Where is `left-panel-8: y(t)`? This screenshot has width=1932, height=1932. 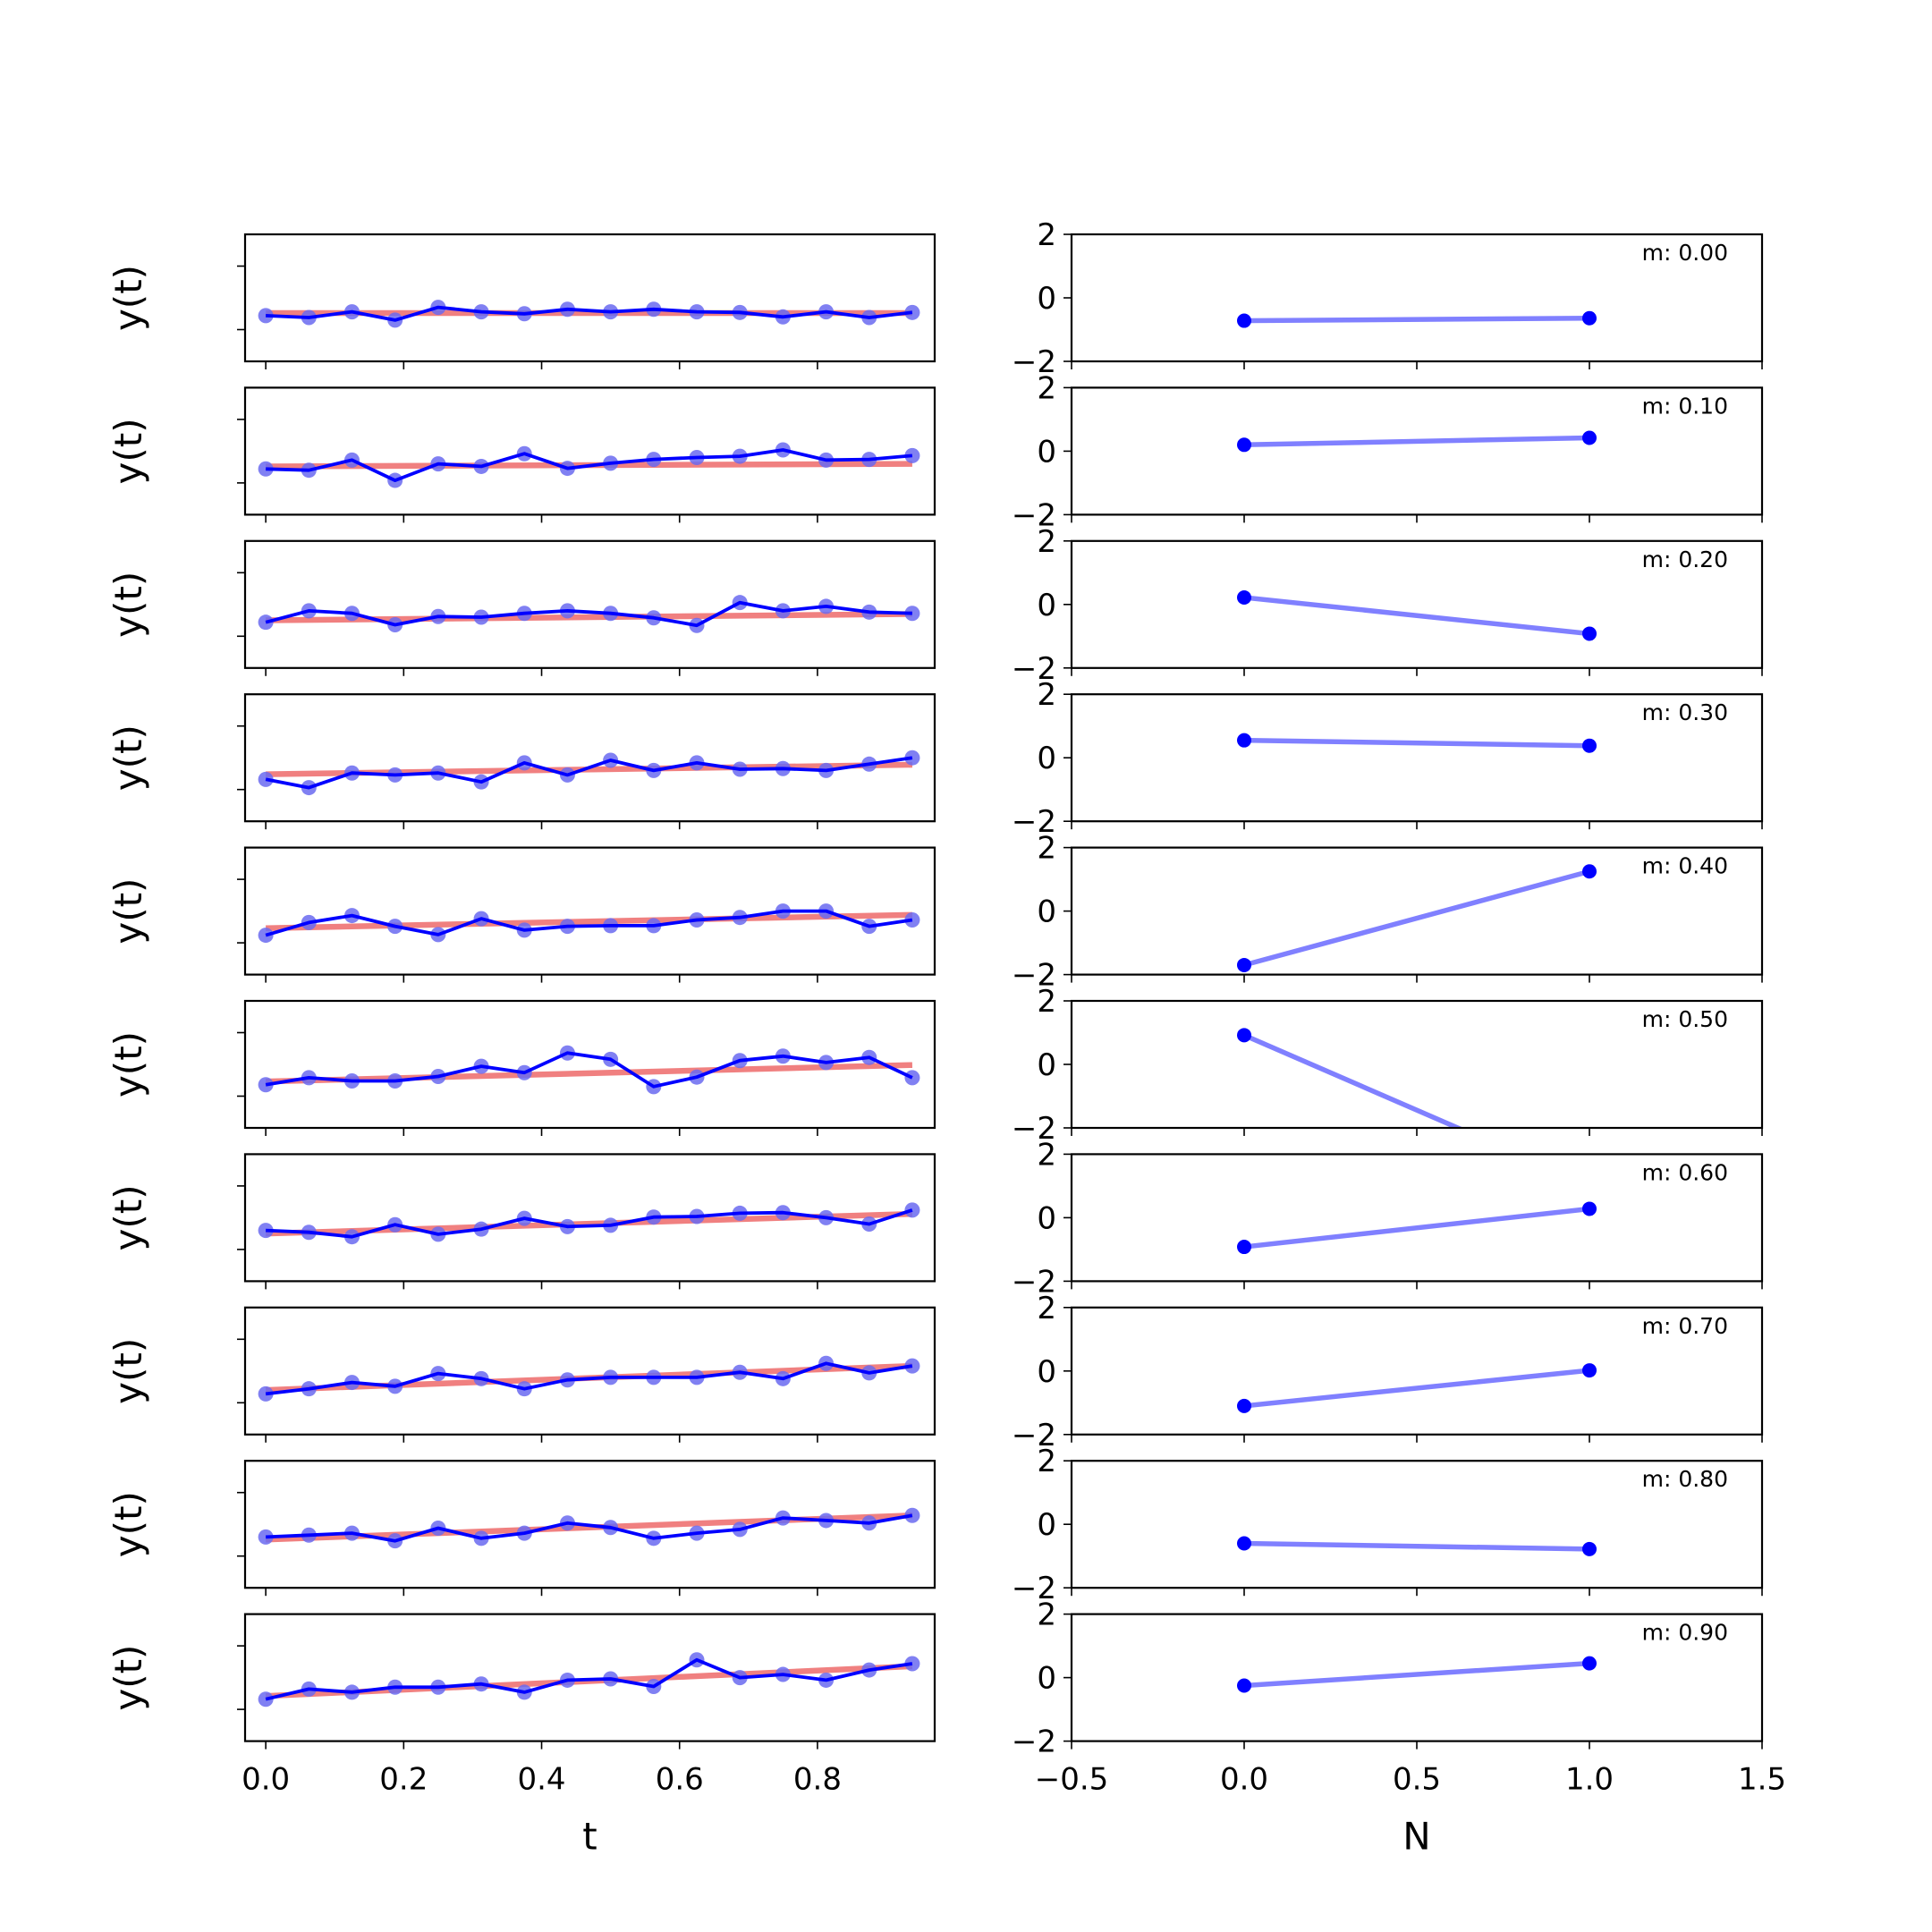
left-panel-8: y(t) is located at coordinates (521, 1374).